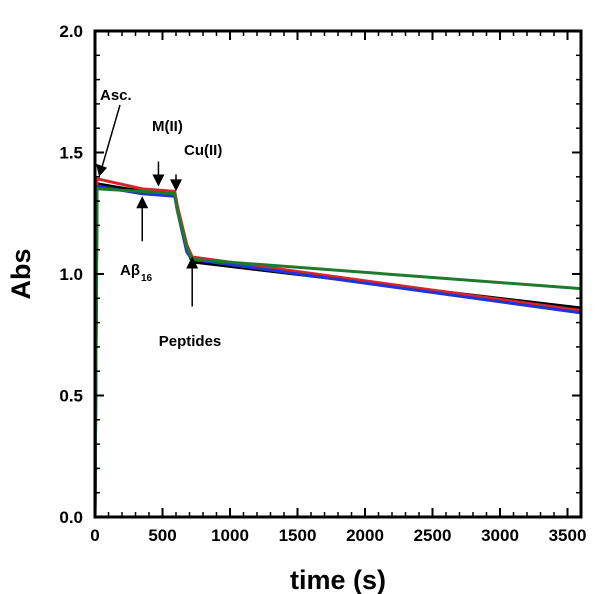 This screenshot has width=595, height=594. I want to click on x-axis-title: time (s), so click(338, 579).